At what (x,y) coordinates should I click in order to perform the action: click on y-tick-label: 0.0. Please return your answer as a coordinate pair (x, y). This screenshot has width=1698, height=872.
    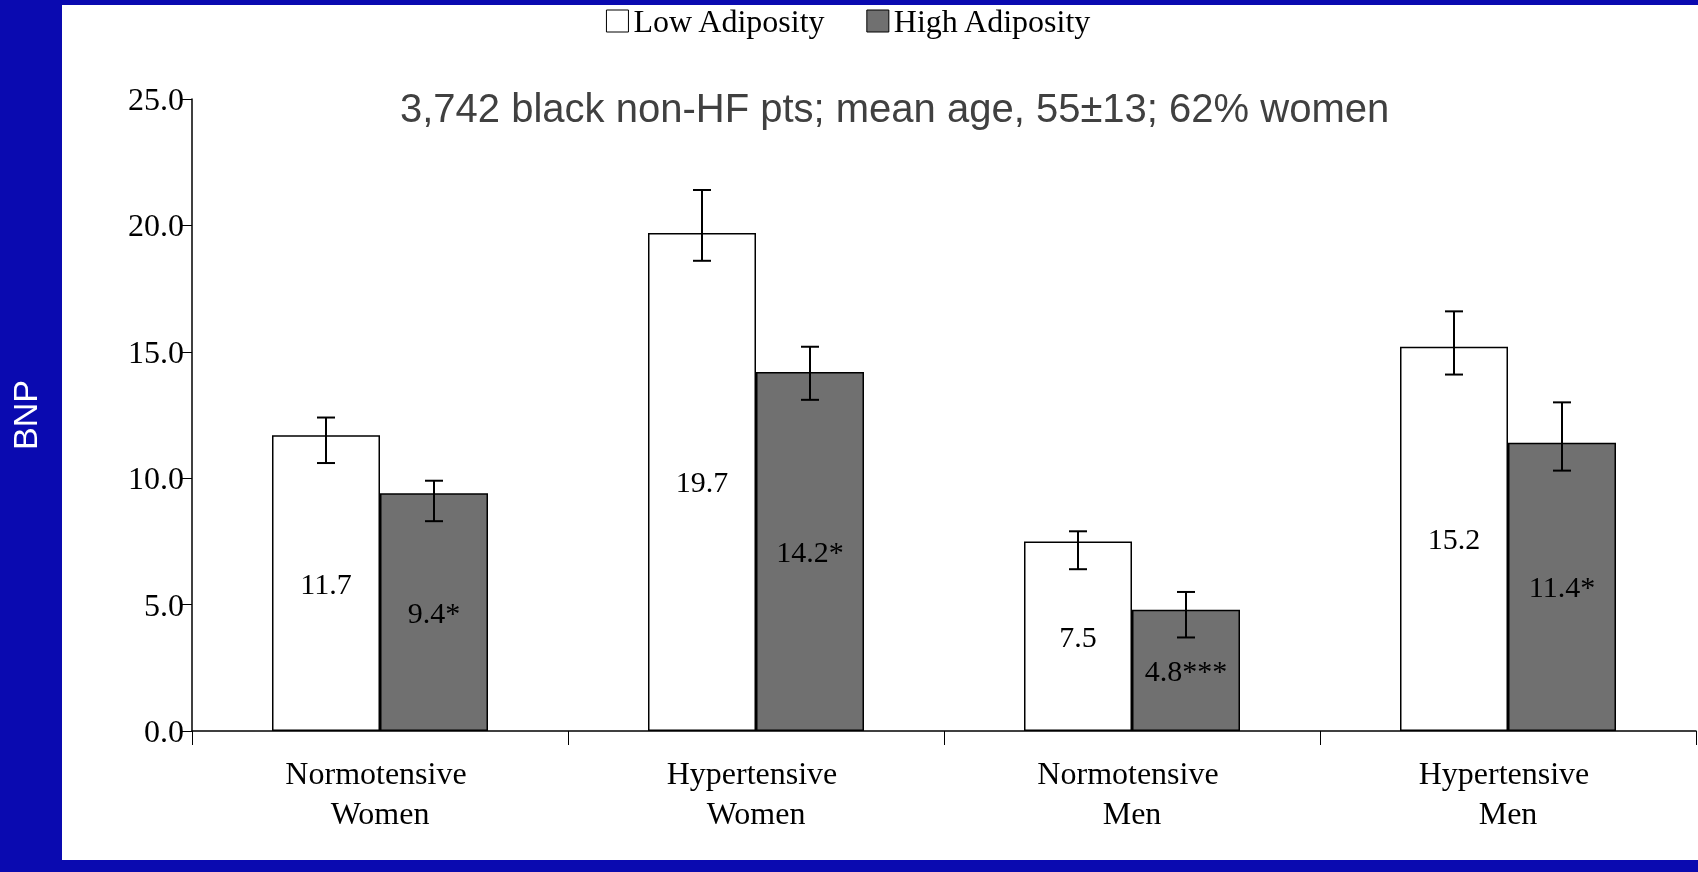
    Looking at the image, I should click on (164, 731).